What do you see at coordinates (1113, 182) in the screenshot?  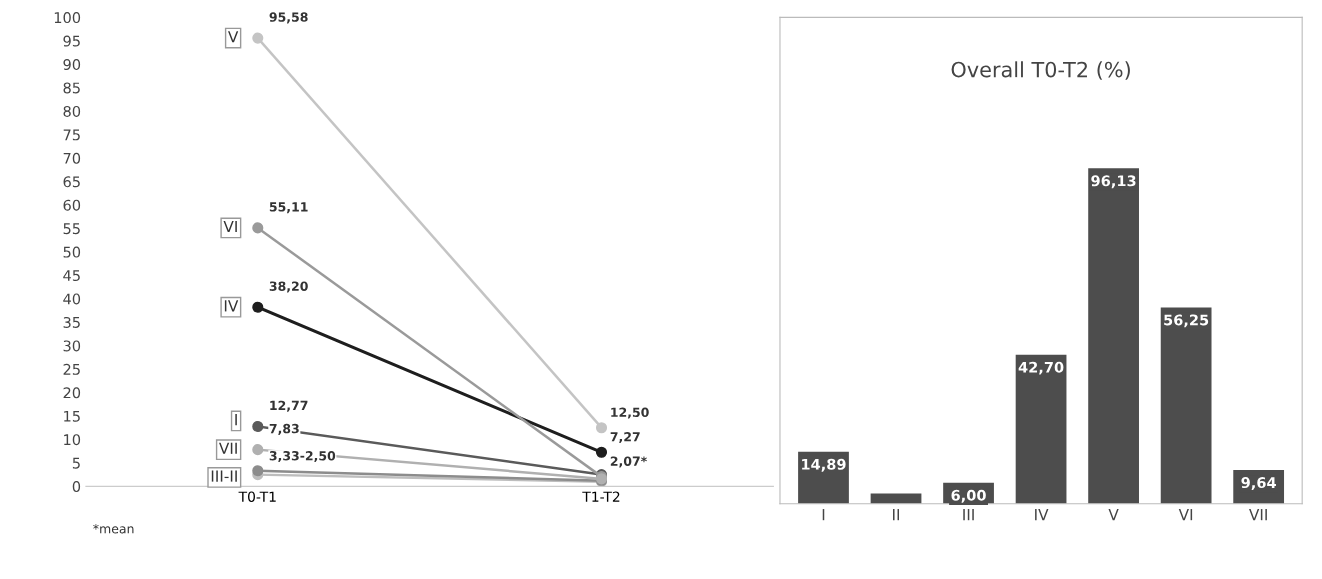 I see `data-label: 96,13` at bounding box center [1113, 182].